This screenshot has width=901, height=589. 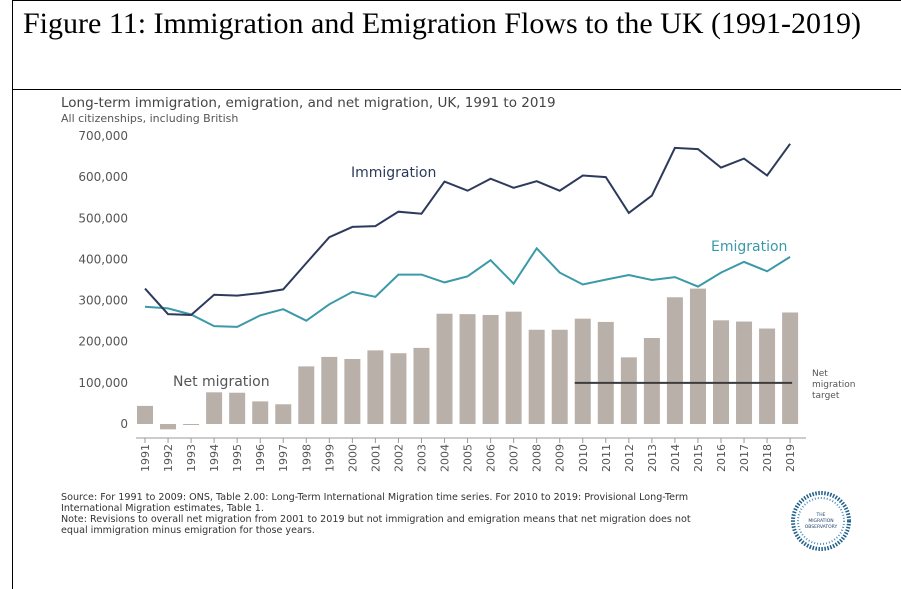 What do you see at coordinates (124, 424) in the screenshot?
I see `y-tick-label: 0` at bounding box center [124, 424].